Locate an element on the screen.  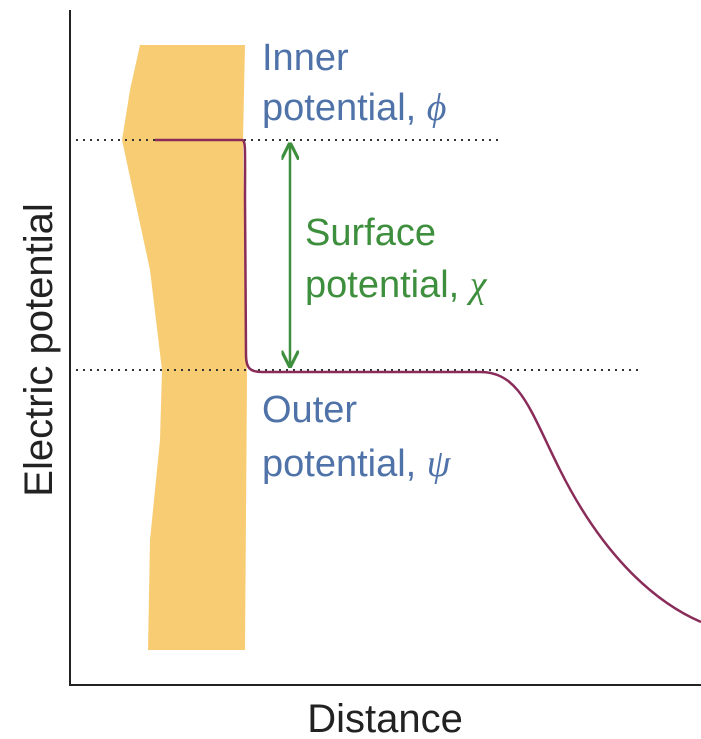
slab is located at coordinates (184, 347).